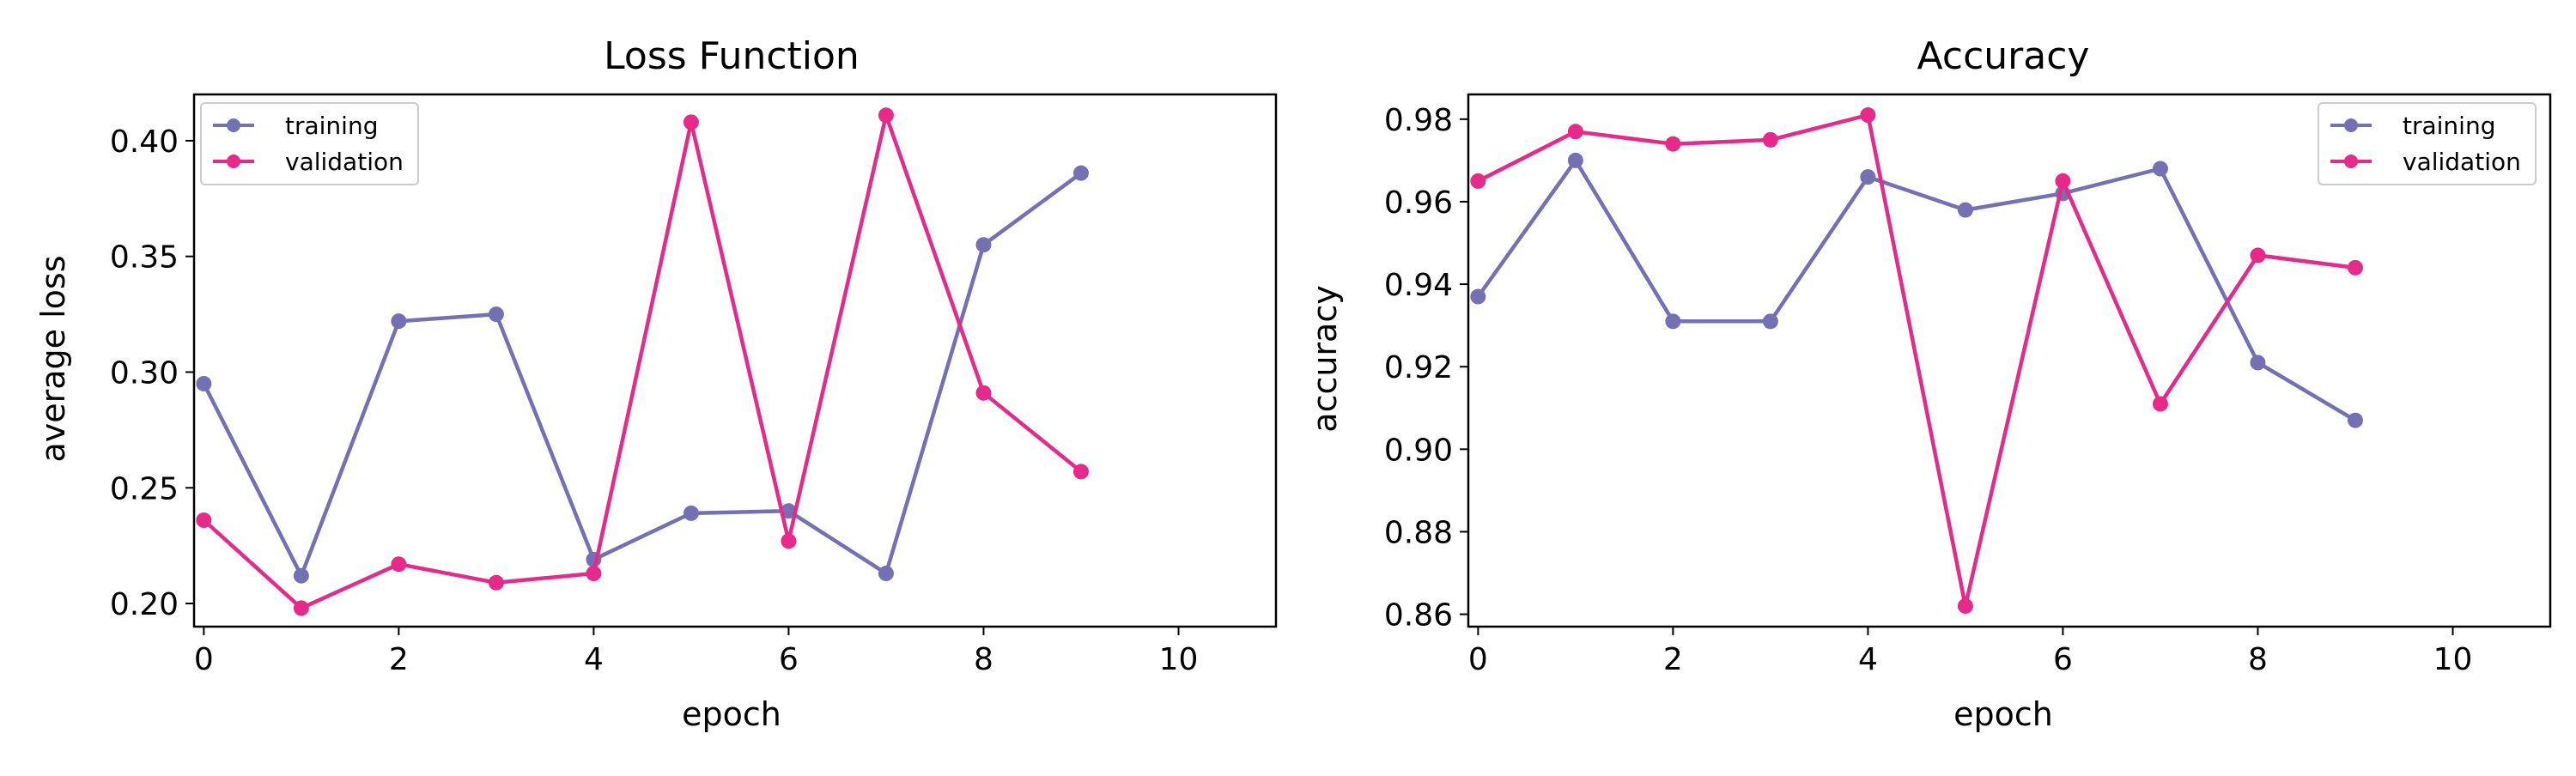 This screenshot has height=776, width=2576. Describe the element at coordinates (2004, 56) in the screenshot. I see `chart-title: Accuracy` at that location.